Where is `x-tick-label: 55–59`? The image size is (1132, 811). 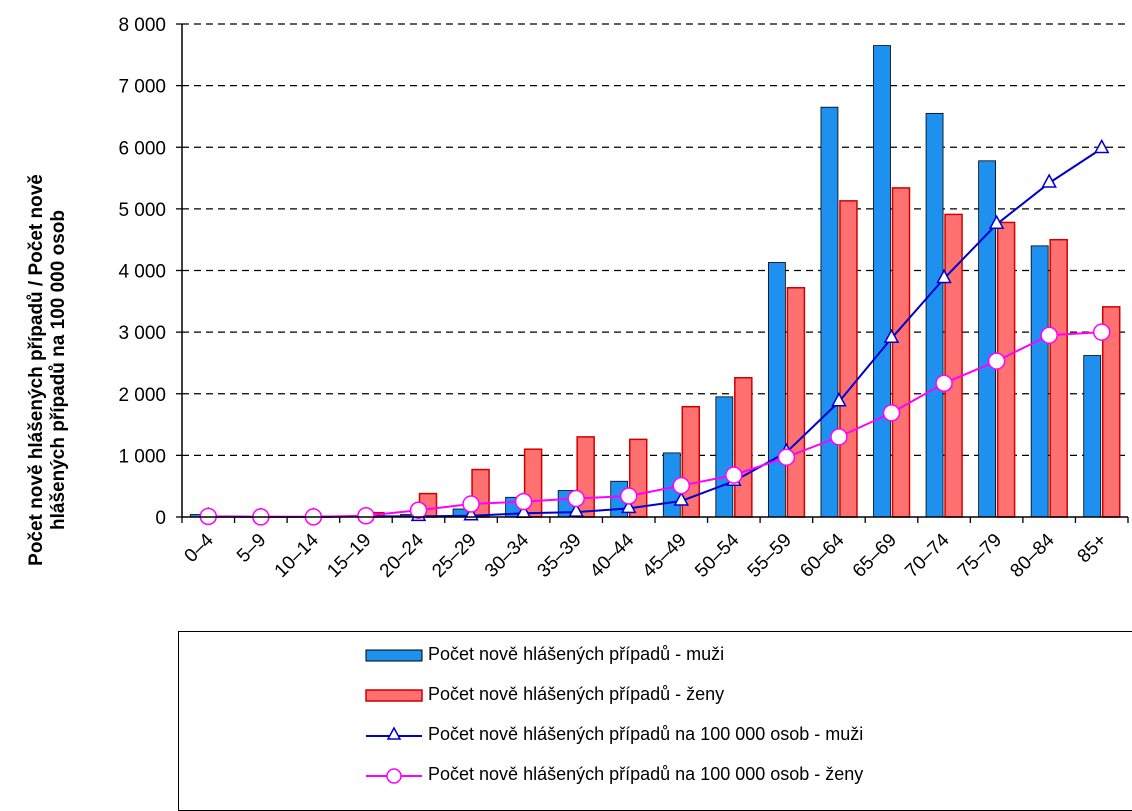
x-tick-label: 55–59 is located at coordinates (770, 556).